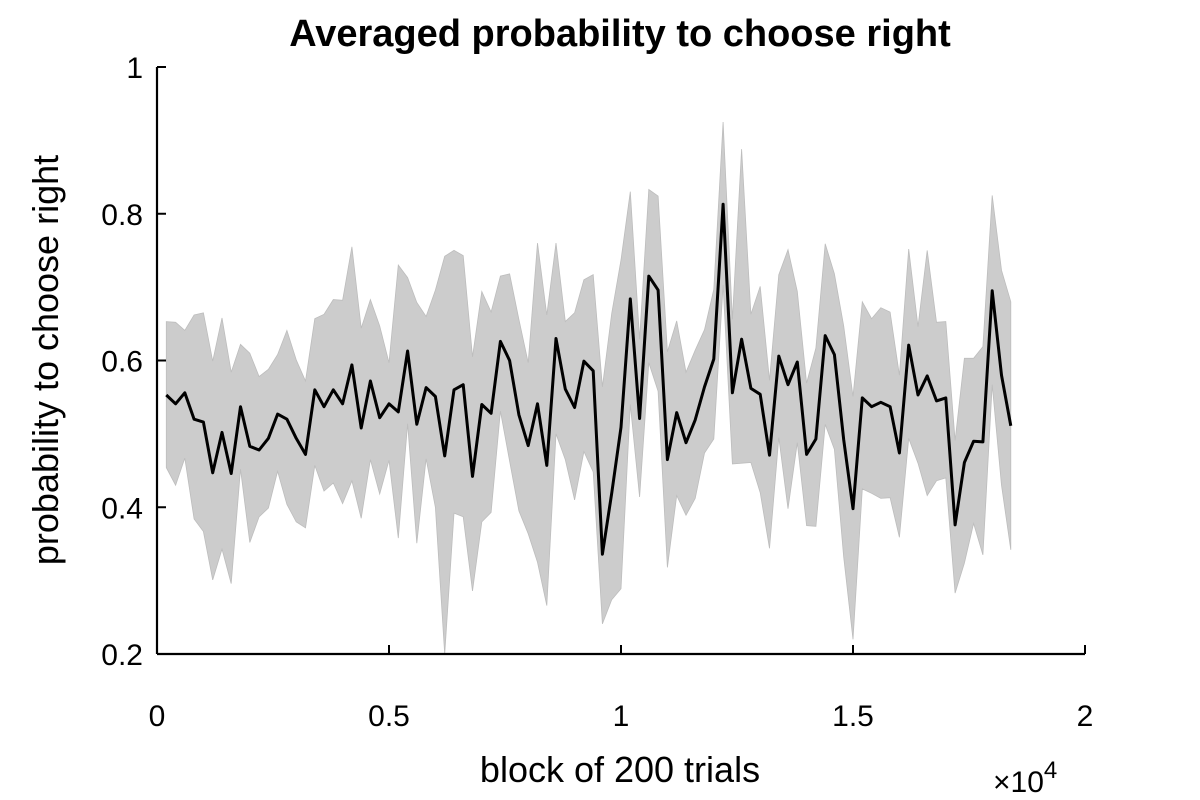 The height and width of the screenshot is (800, 1200). What do you see at coordinates (134, 68) in the screenshot?
I see `y-tick-label: 1` at bounding box center [134, 68].